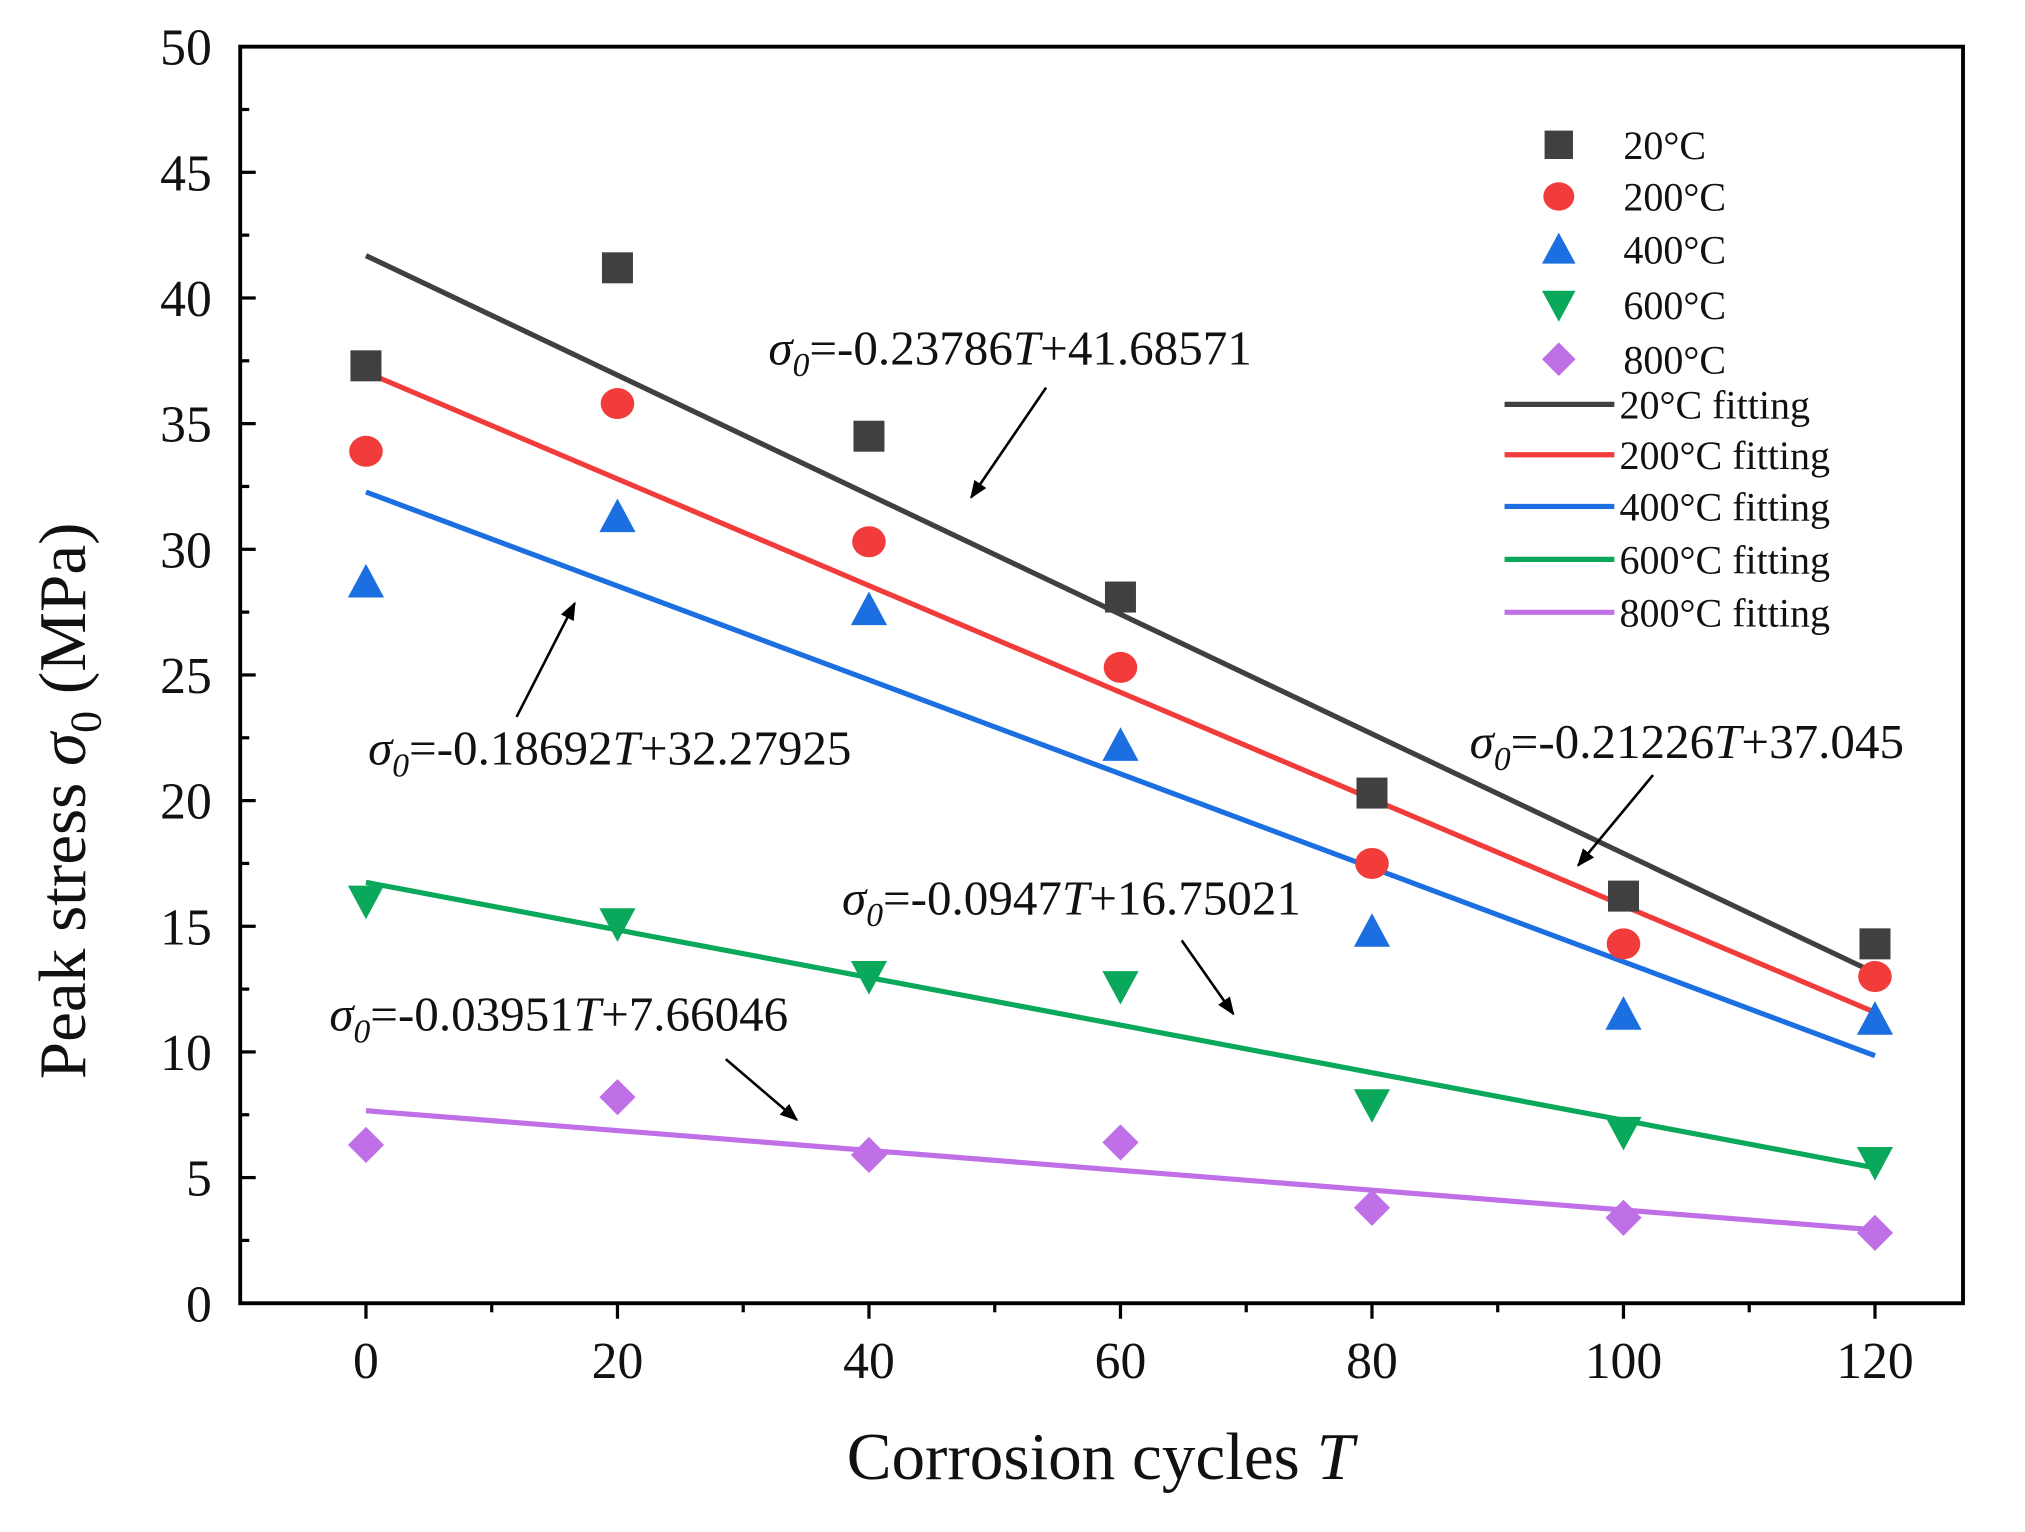  Describe the element at coordinates (510, 748) in the screenshot. I see `equation-part: =-0.18692` at that location.